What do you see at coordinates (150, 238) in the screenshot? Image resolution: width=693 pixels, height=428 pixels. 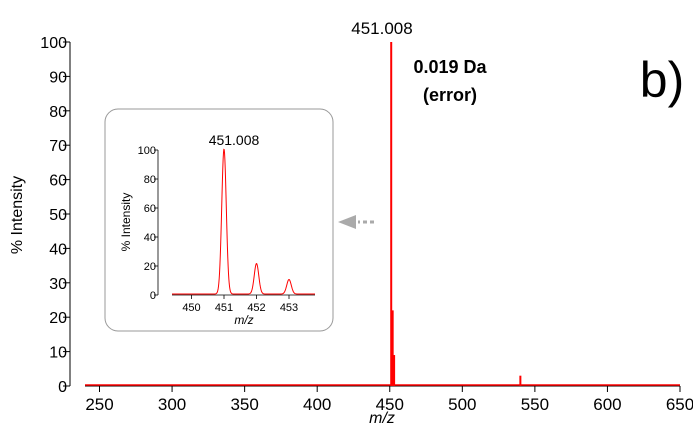 I see `inset-y-tick-label: 40` at bounding box center [150, 238].